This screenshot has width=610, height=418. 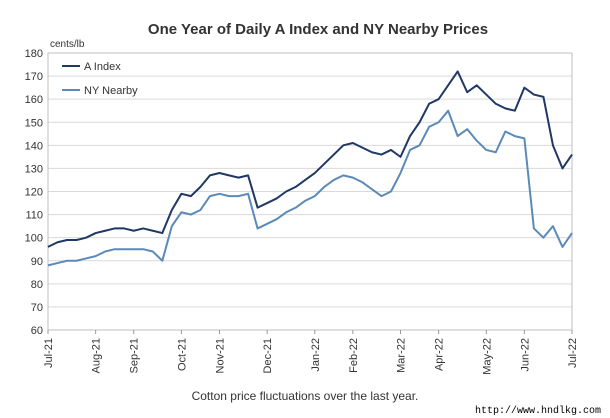 I want to click on x-tick-label: Apr-22, so click(x=440, y=354).